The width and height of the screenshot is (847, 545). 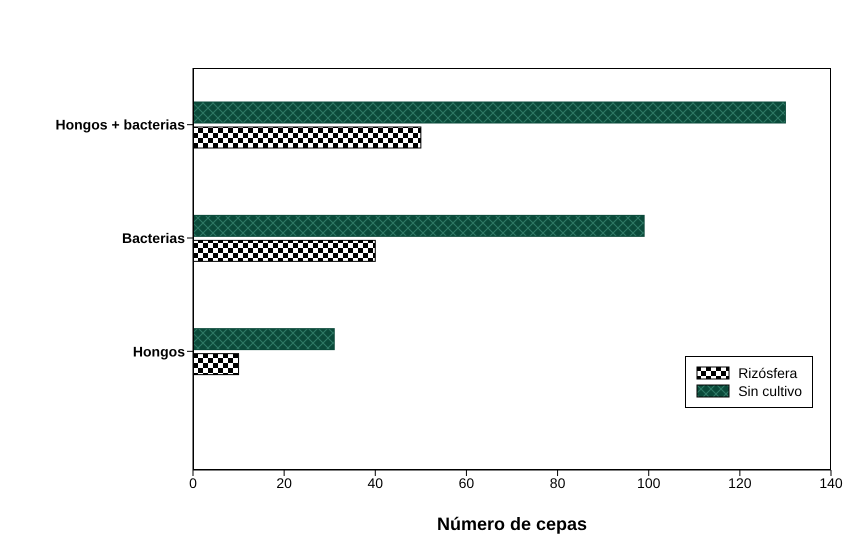 I want to click on x-tick-label: 120, so click(x=740, y=482).